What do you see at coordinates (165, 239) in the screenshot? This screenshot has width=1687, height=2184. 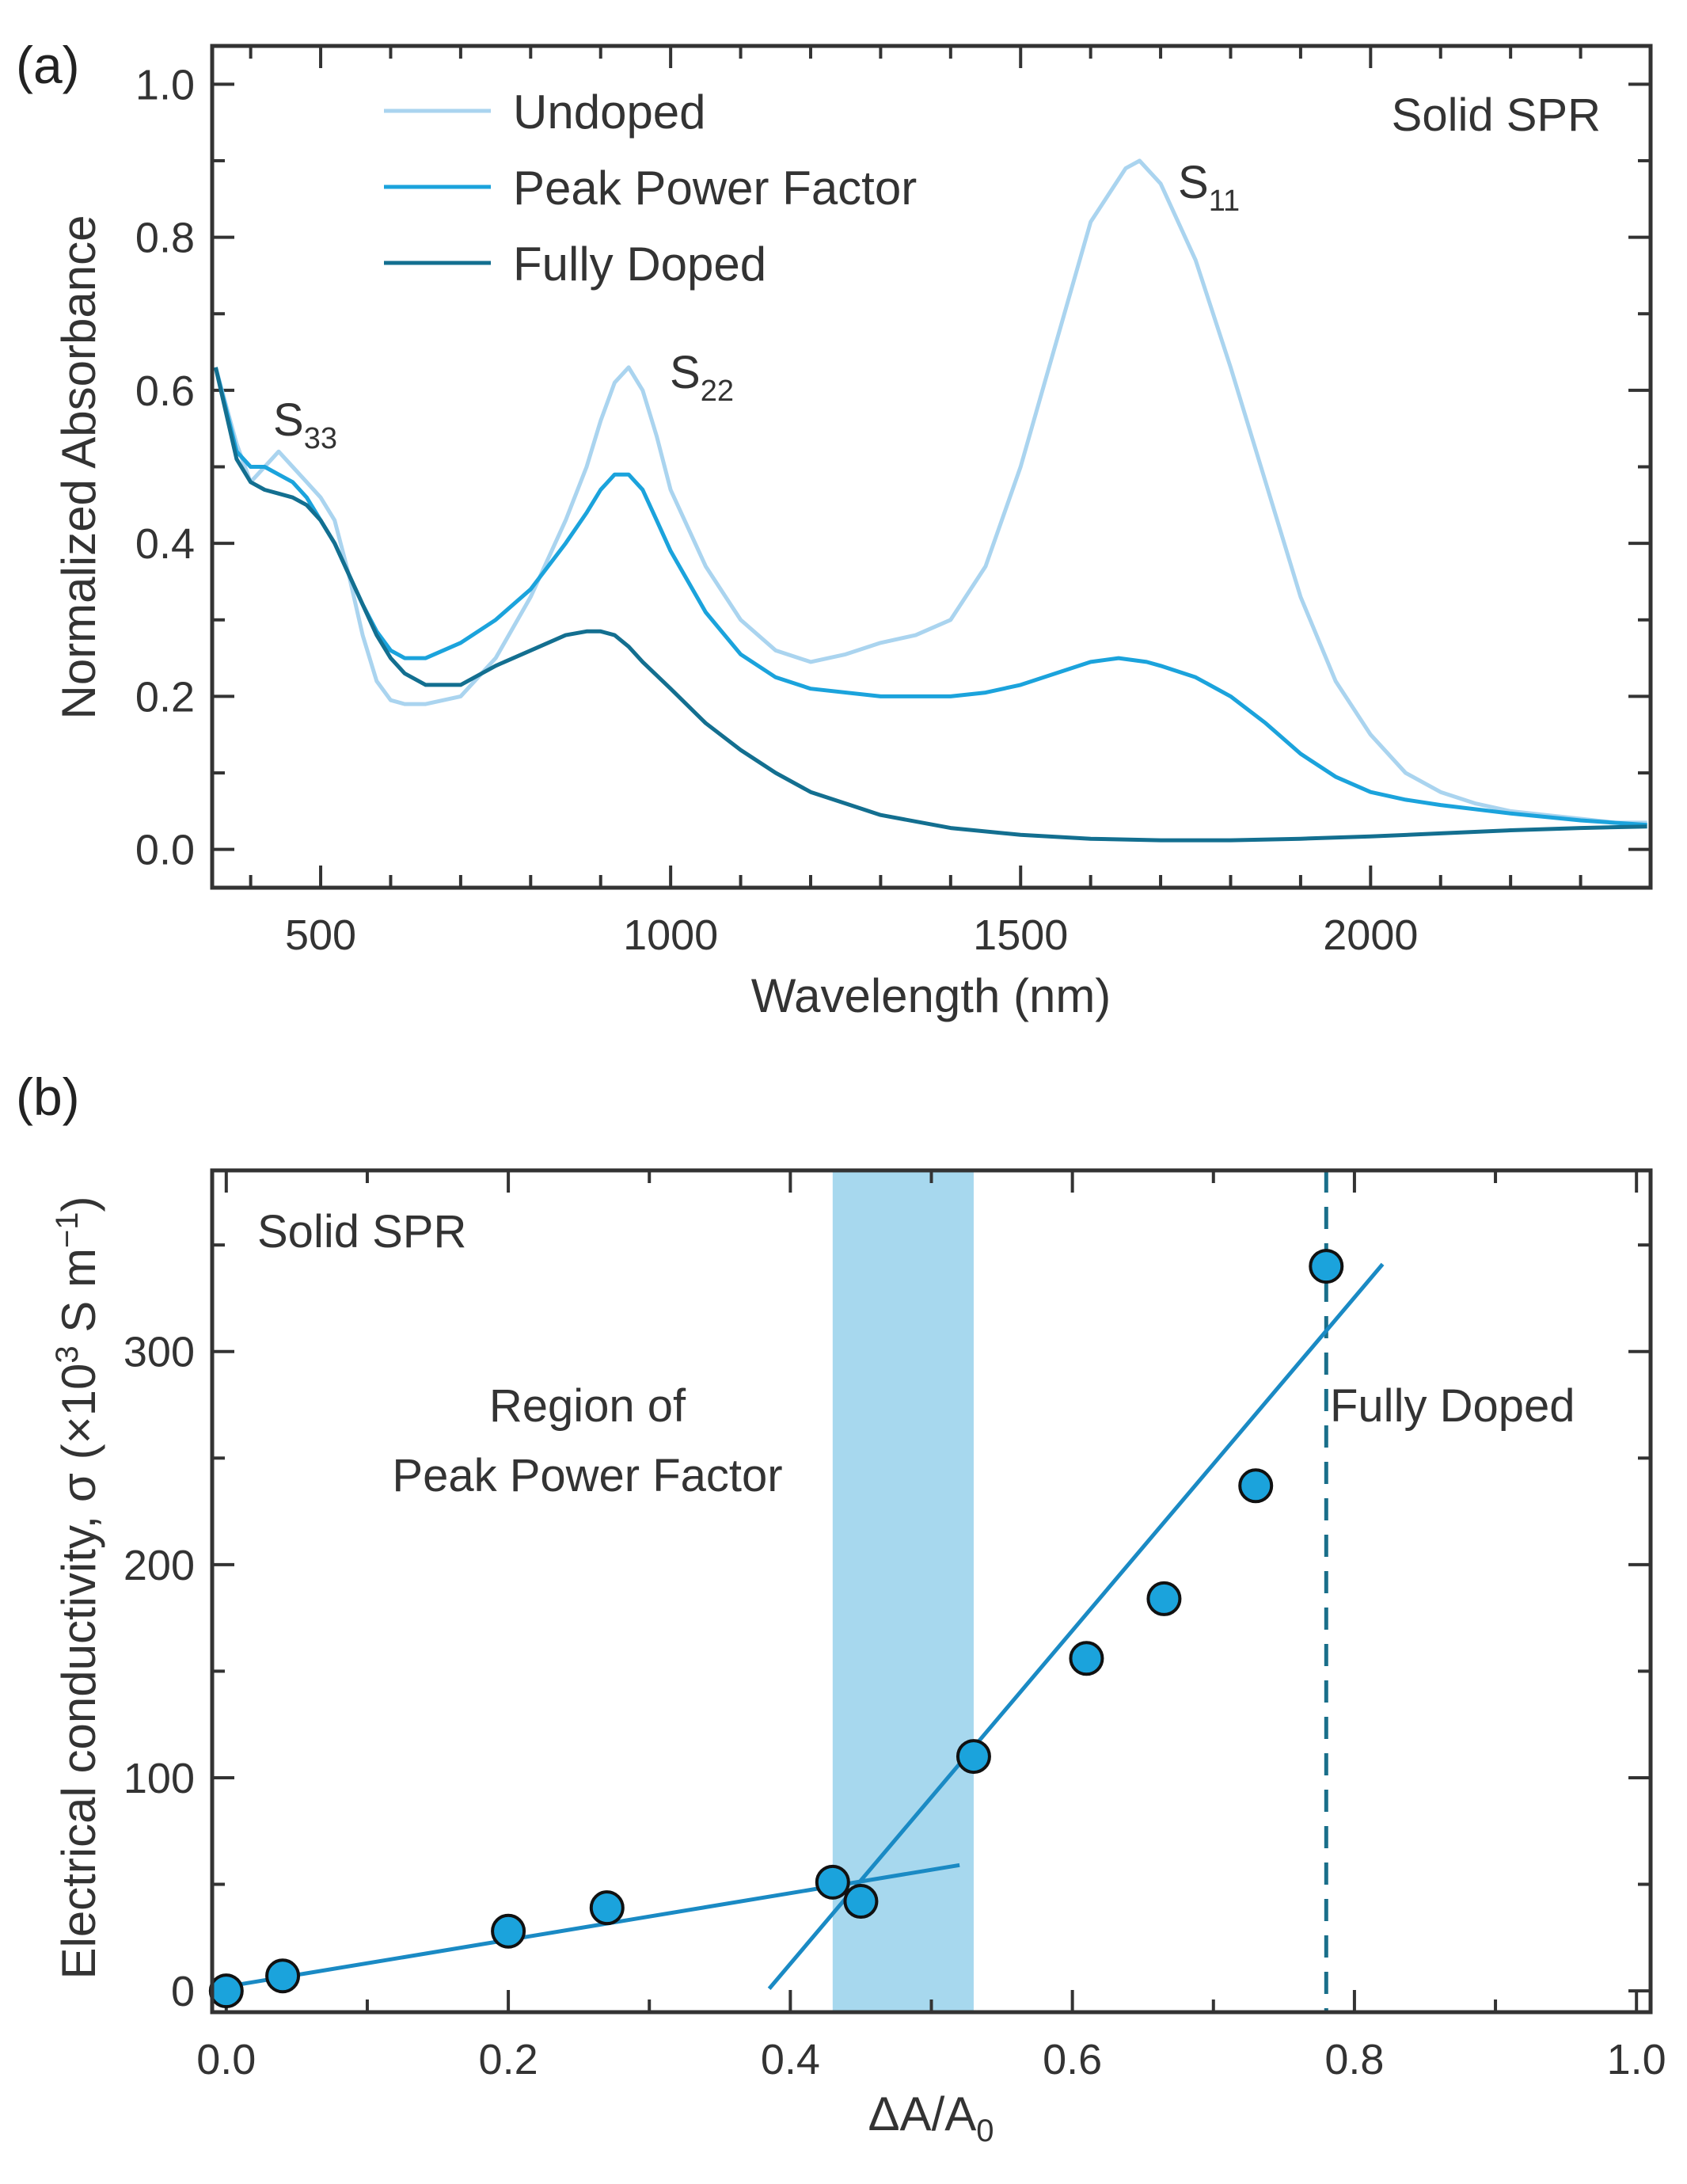 I see `panel-a-ytick-label-0-8: 0.8` at bounding box center [165, 239].